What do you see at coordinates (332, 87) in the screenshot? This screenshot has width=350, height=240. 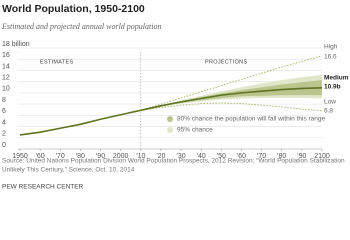 I see `annotation: 10.9b` at bounding box center [332, 87].